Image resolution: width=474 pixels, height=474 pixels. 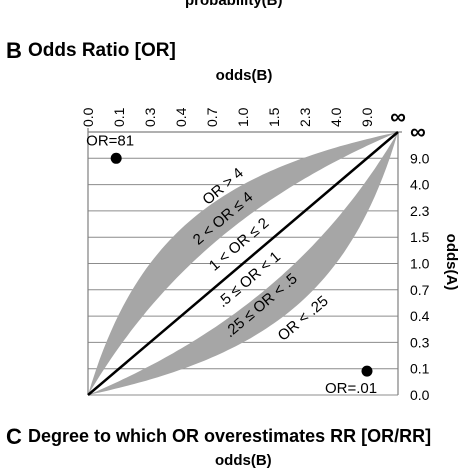 What do you see at coordinates (119, 117) in the screenshot?
I see `x-tick-label: 0.1` at bounding box center [119, 117].